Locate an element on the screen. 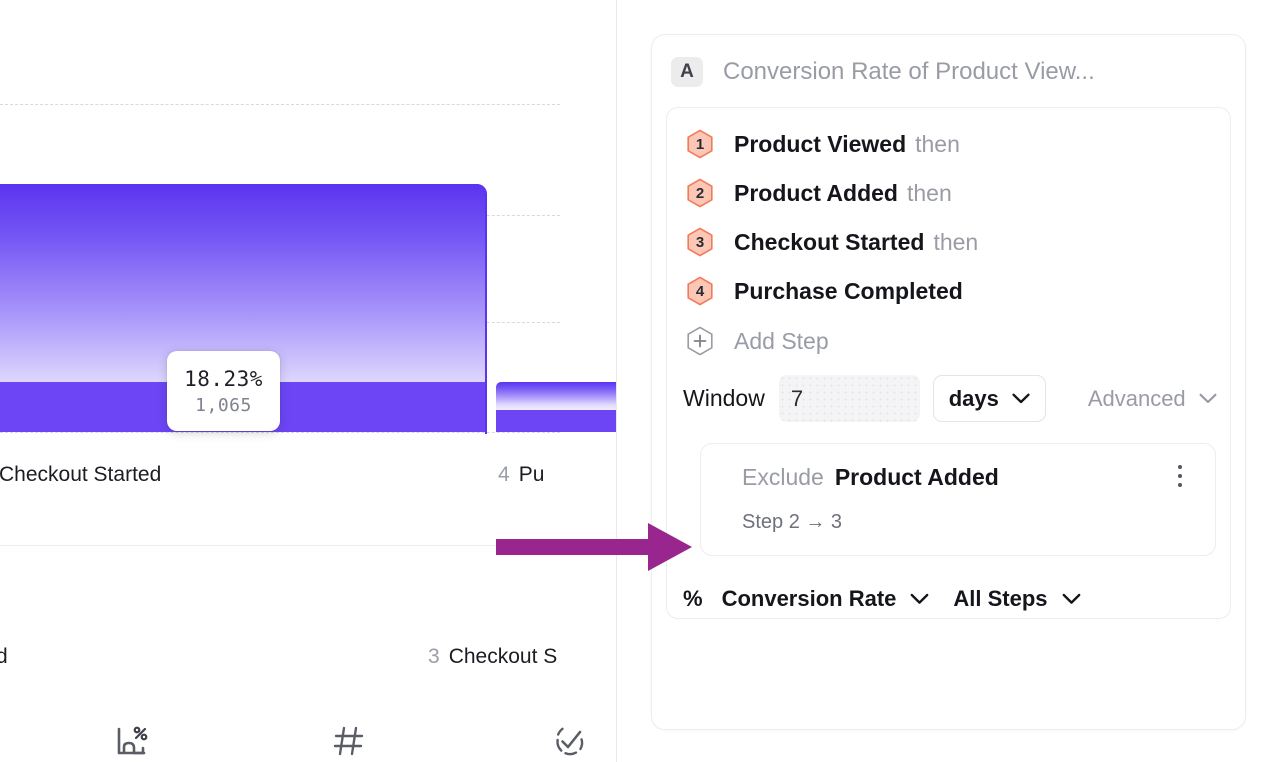 The image size is (1264, 762). step-number-badge-icon: 1 is located at coordinates (700, 144).